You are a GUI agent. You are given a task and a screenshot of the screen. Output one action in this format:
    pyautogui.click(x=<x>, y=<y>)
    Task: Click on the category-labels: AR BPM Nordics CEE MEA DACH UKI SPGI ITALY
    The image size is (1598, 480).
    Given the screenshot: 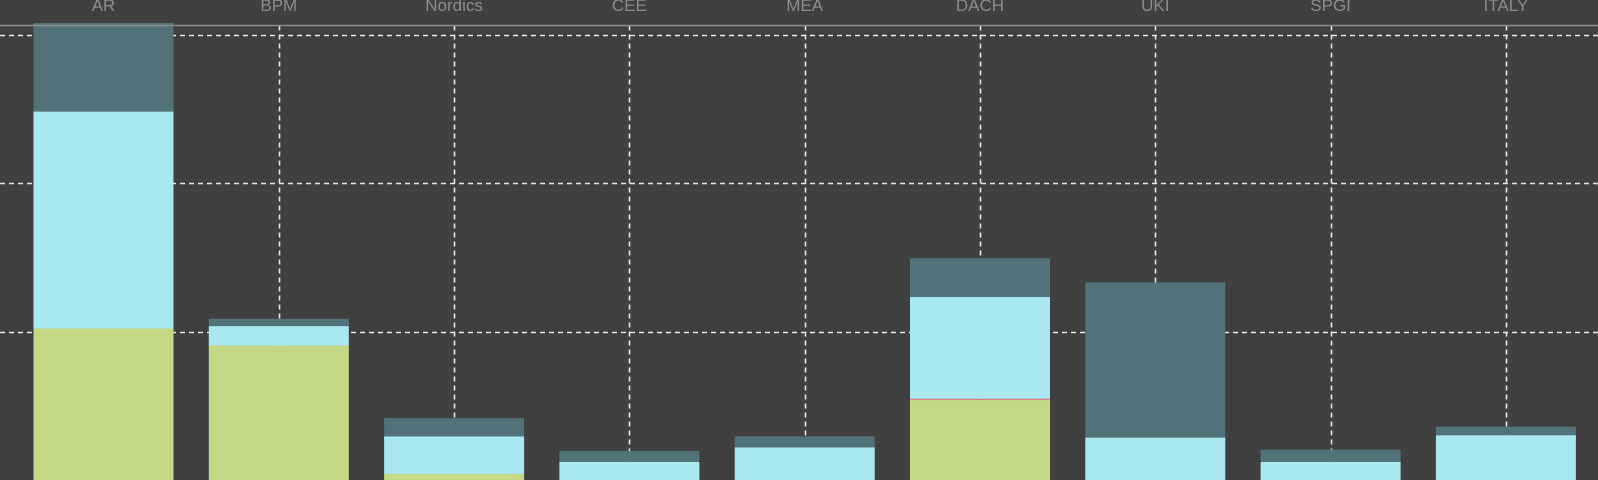 What is the action you would take?
    pyautogui.click(x=810, y=7)
    